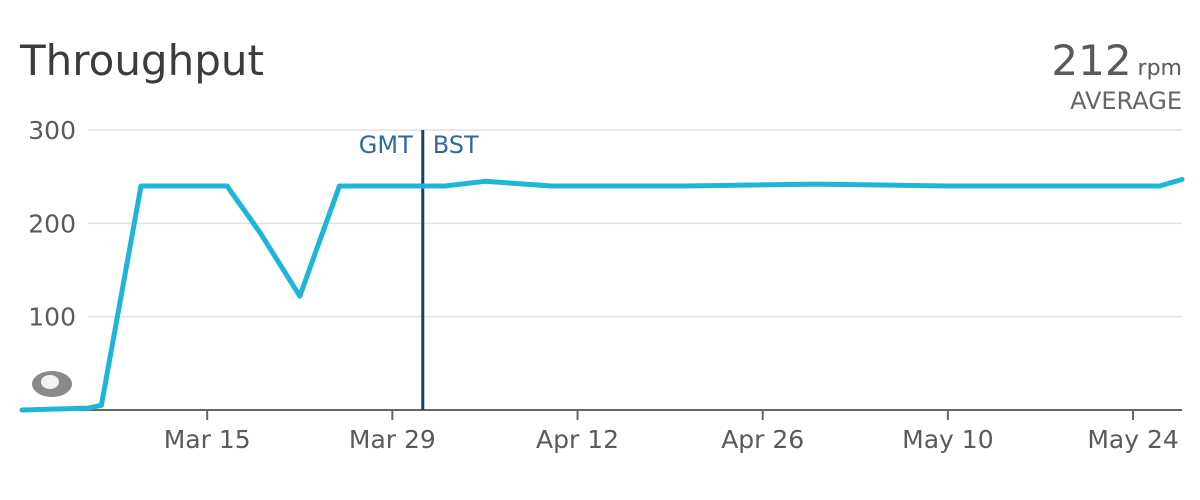 The width and height of the screenshot is (1200, 500). Describe the element at coordinates (671, 432) in the screenshot. I see `x-axis: Mar 15 Mar 29 Apr 12 Apr 26 May 10 May 24` at that location.